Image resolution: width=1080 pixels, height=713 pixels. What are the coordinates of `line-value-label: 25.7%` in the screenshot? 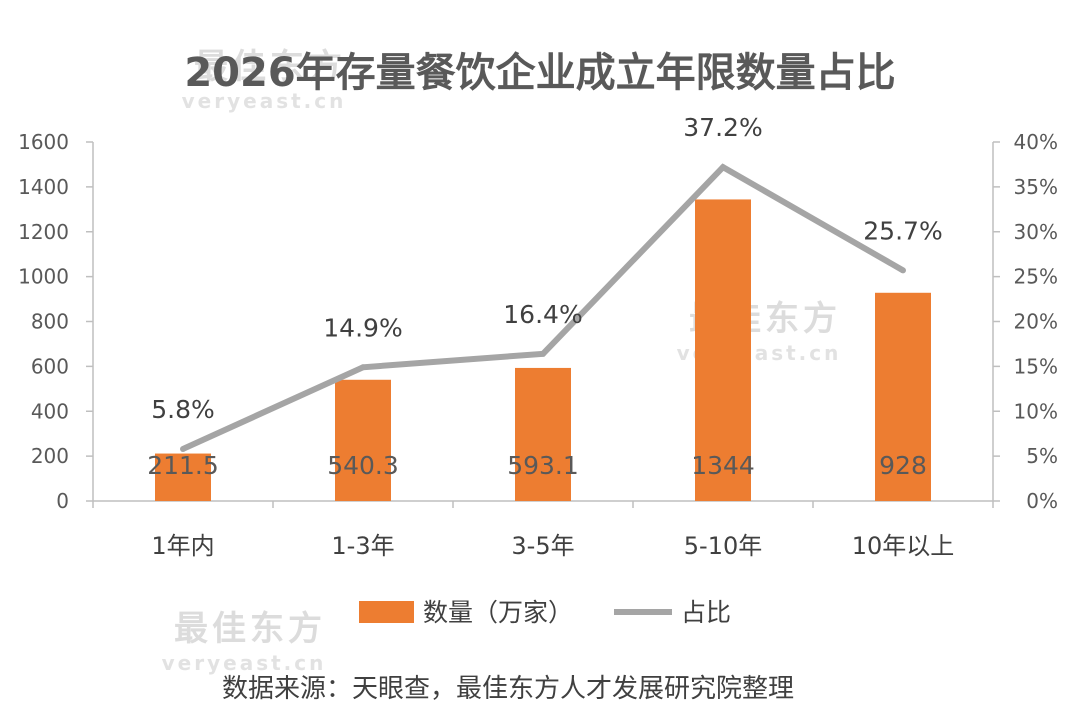 It's located at (902, 230).